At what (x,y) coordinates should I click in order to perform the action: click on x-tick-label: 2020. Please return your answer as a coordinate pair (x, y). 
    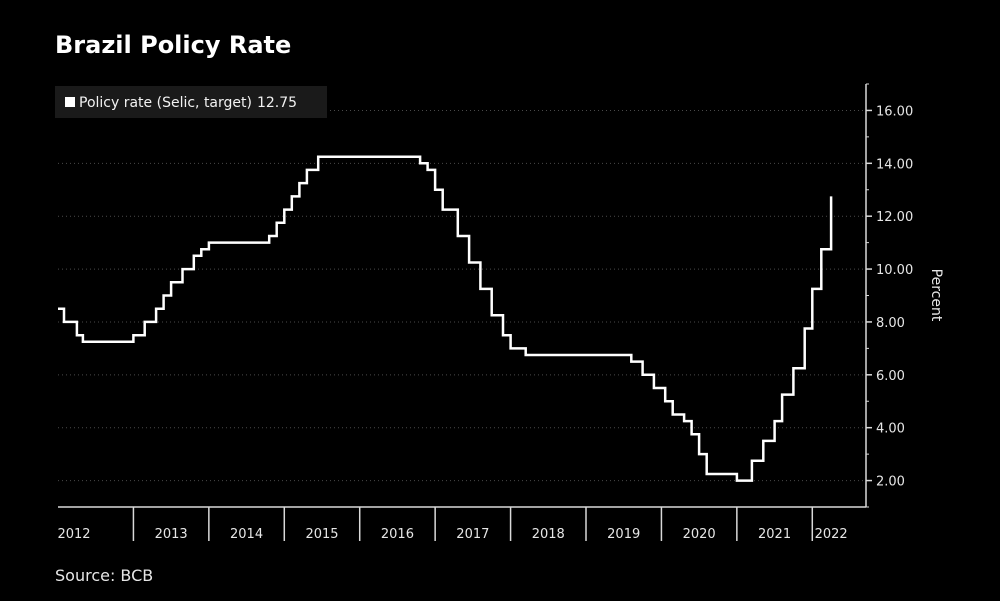
    Looking at the image, I should click on (699, 534).